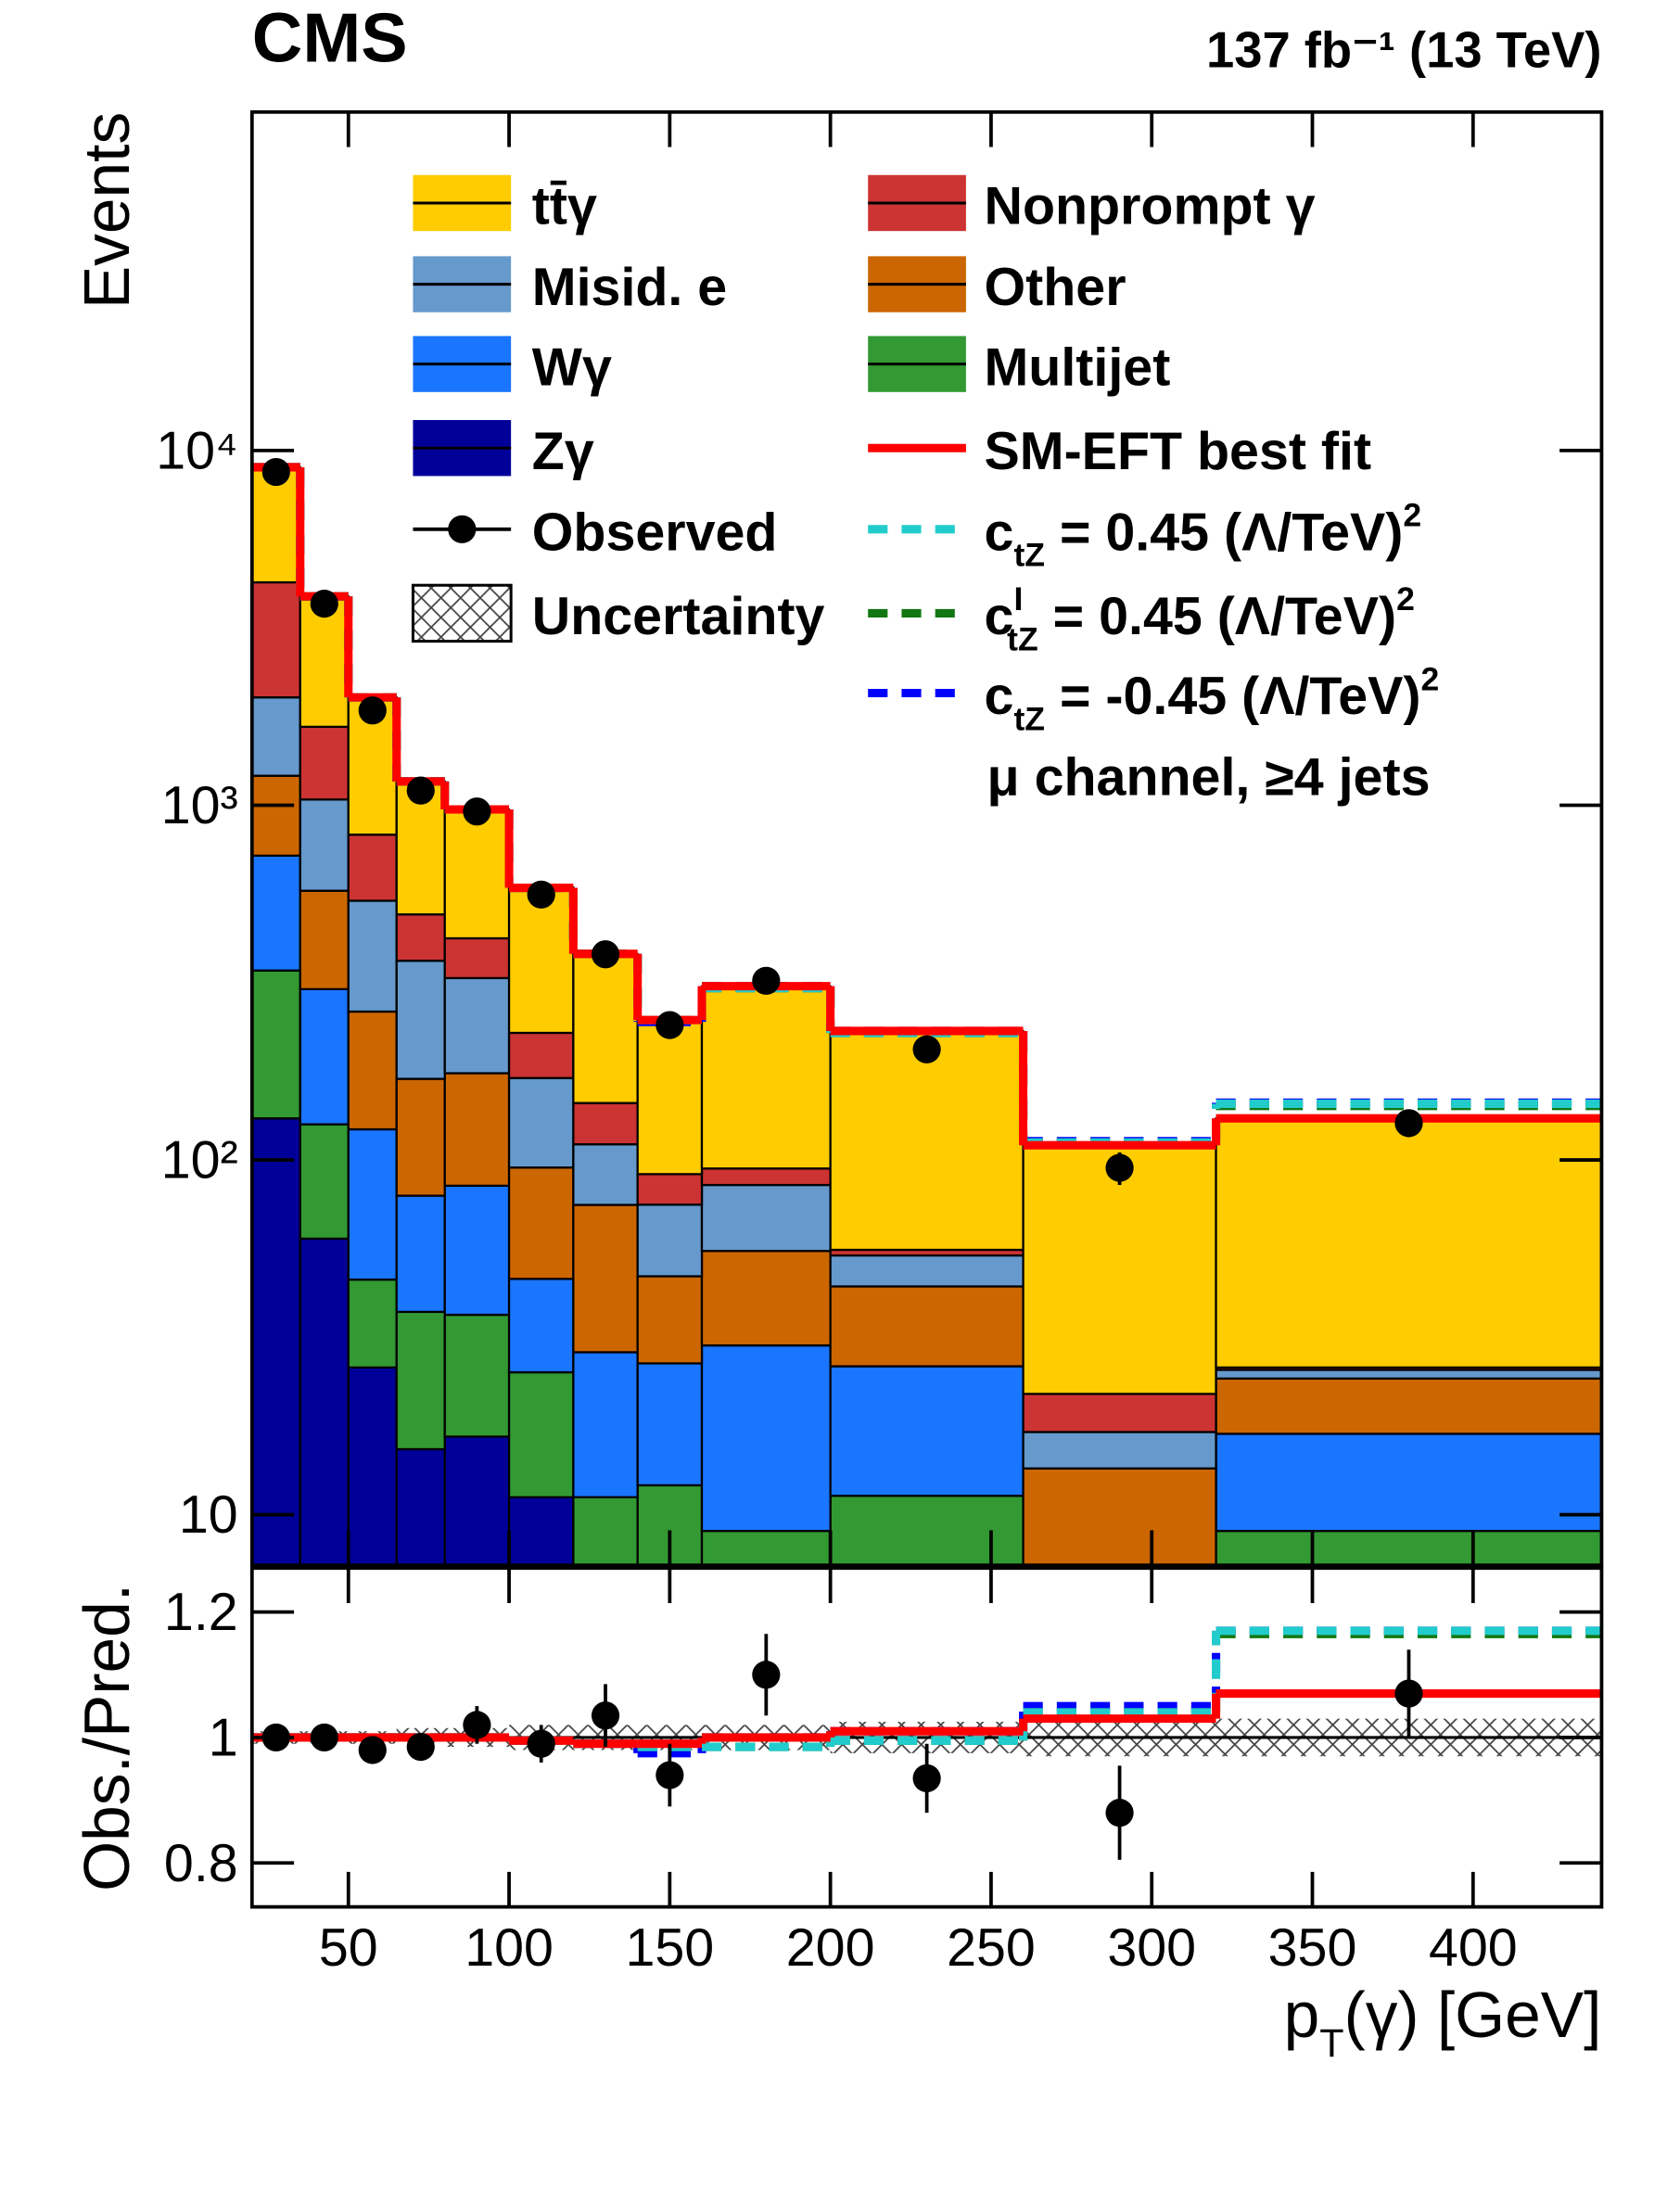  Describe the element at coordinates (991, 1948) in the screenshot. I see `x-tick-label: 250` at that location.